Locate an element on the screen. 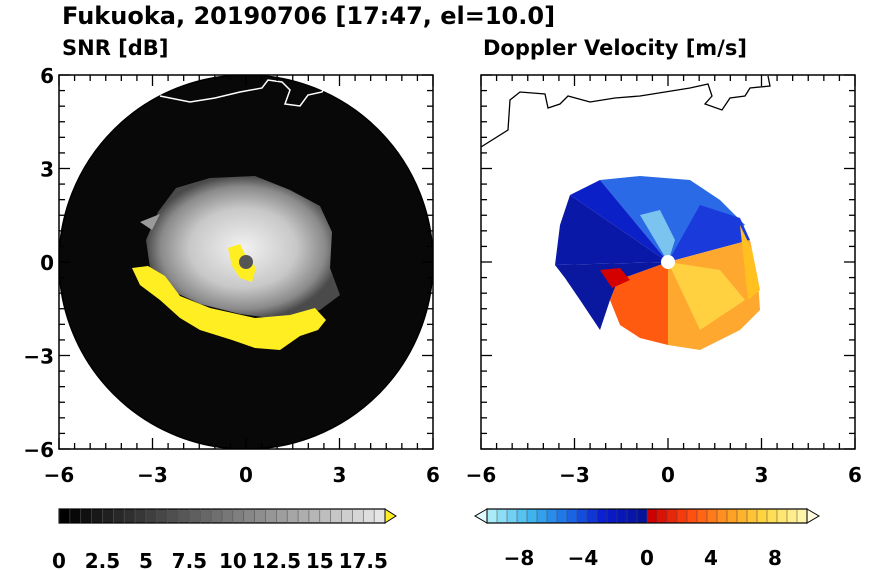  snr-x-tick-label: 3 is located at coordinates (340, 475).